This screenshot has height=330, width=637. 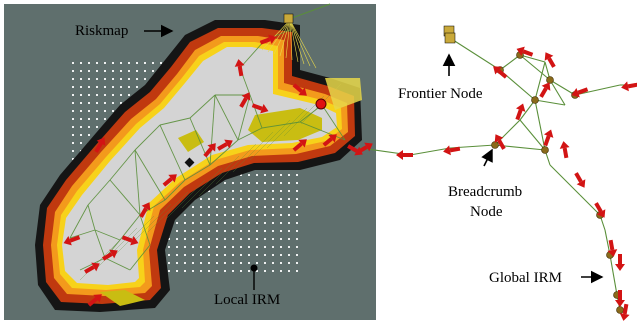 I want to click on breadcrumb-label-line1: Breadcrumb, so click(x=485, y=192).